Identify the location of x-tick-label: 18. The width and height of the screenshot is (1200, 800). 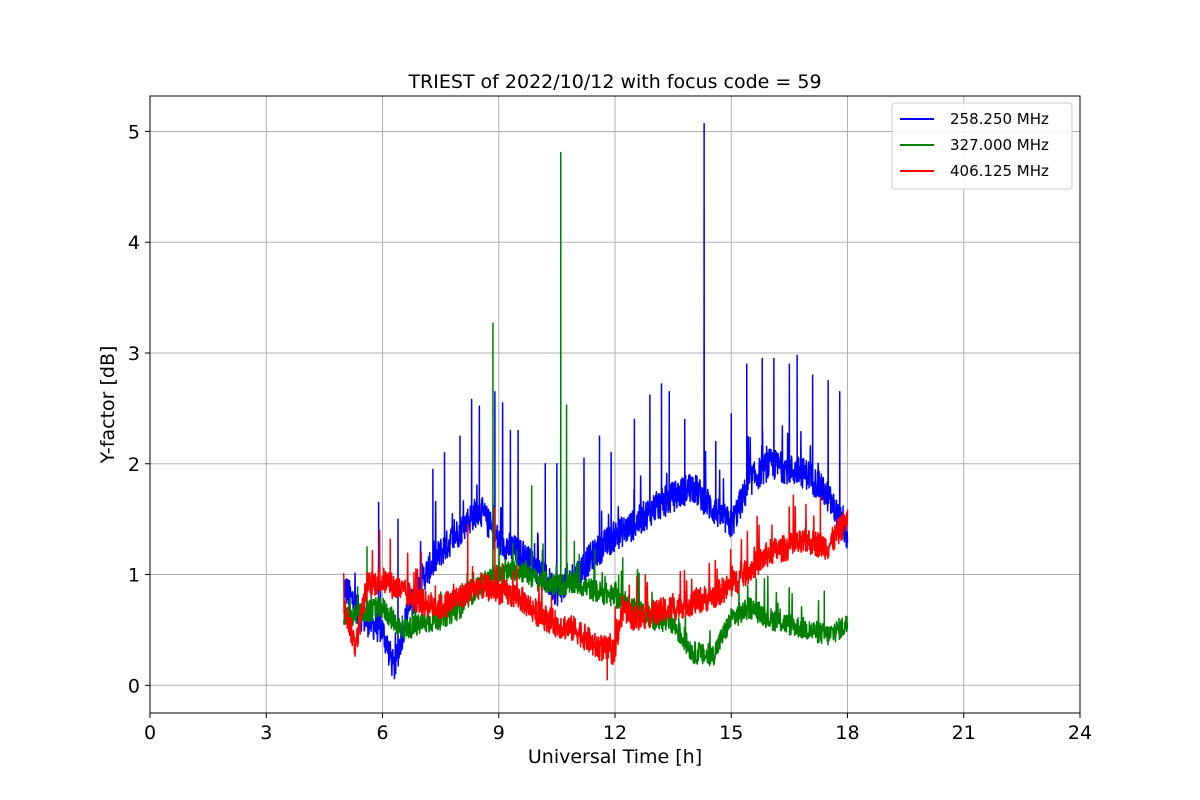
(847, 733).